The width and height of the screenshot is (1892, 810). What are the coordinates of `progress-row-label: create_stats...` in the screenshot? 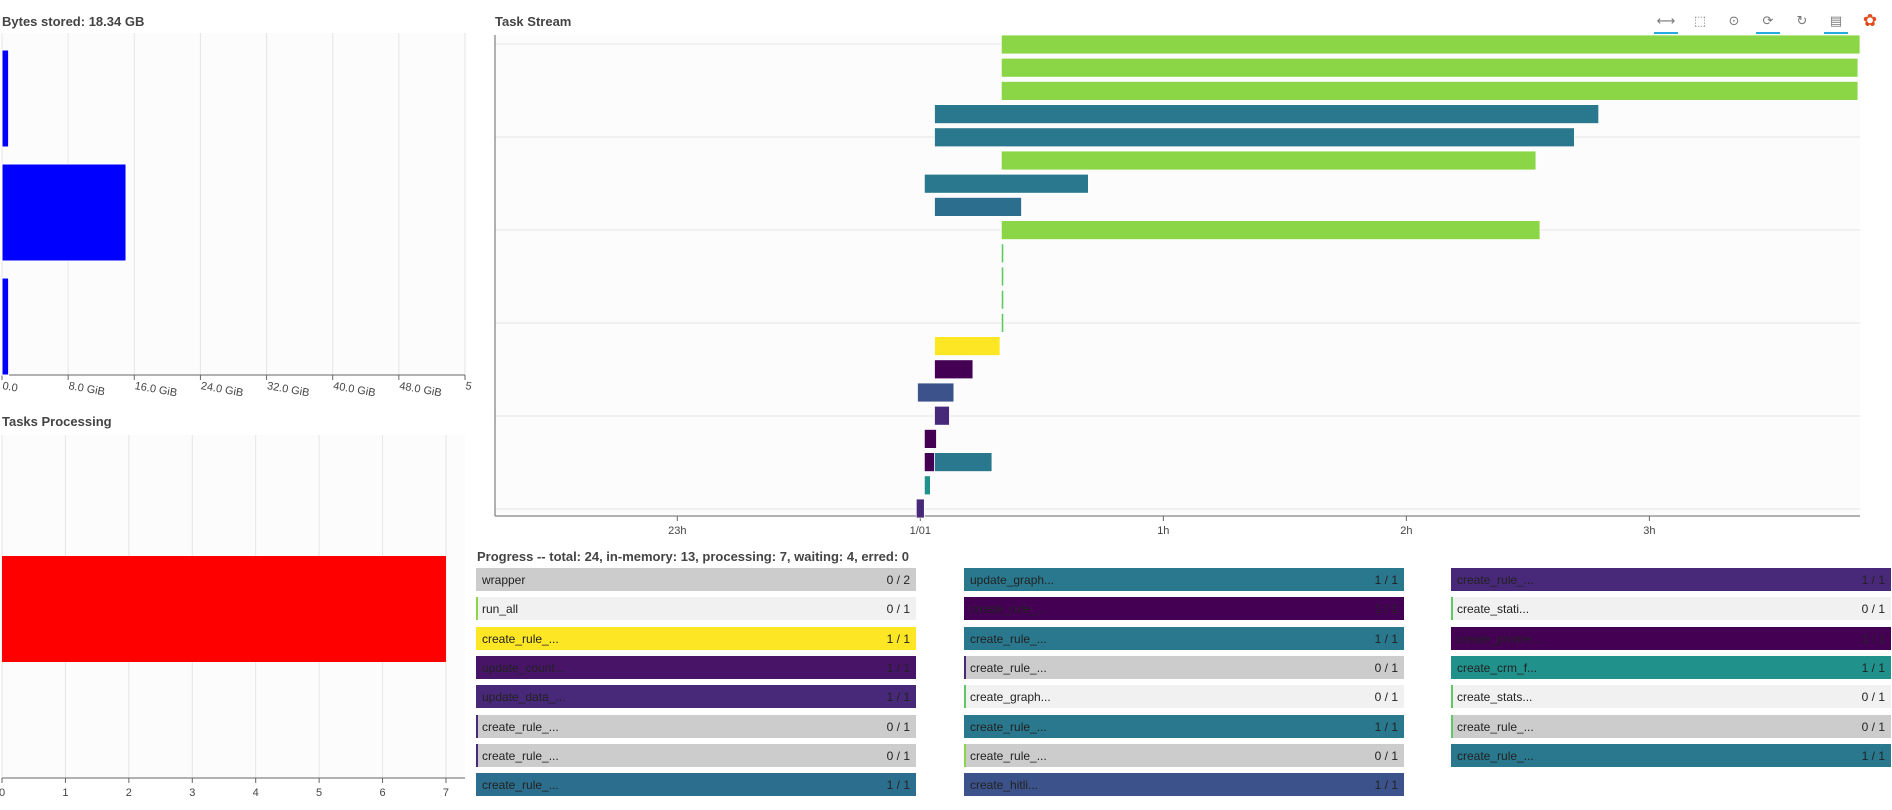 It's located at (1495, 697).